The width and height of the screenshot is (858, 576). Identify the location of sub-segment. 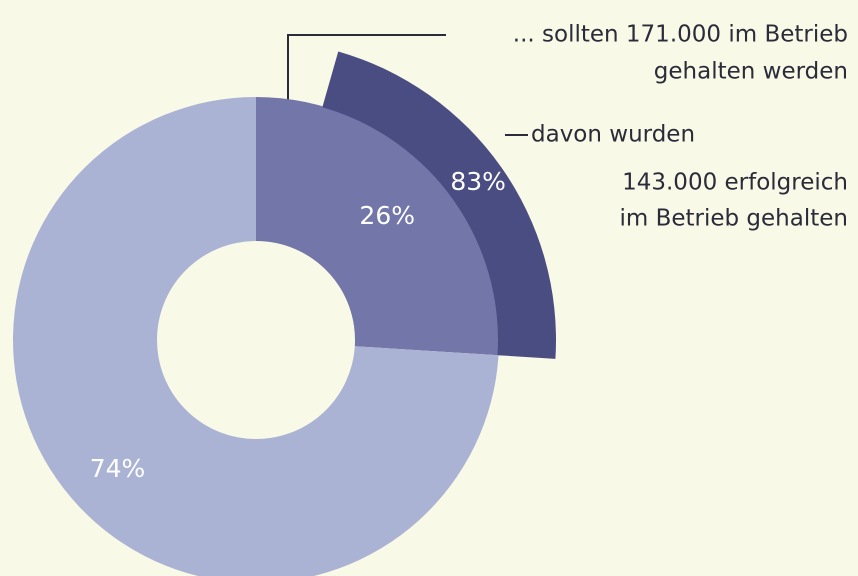
(439, 205).